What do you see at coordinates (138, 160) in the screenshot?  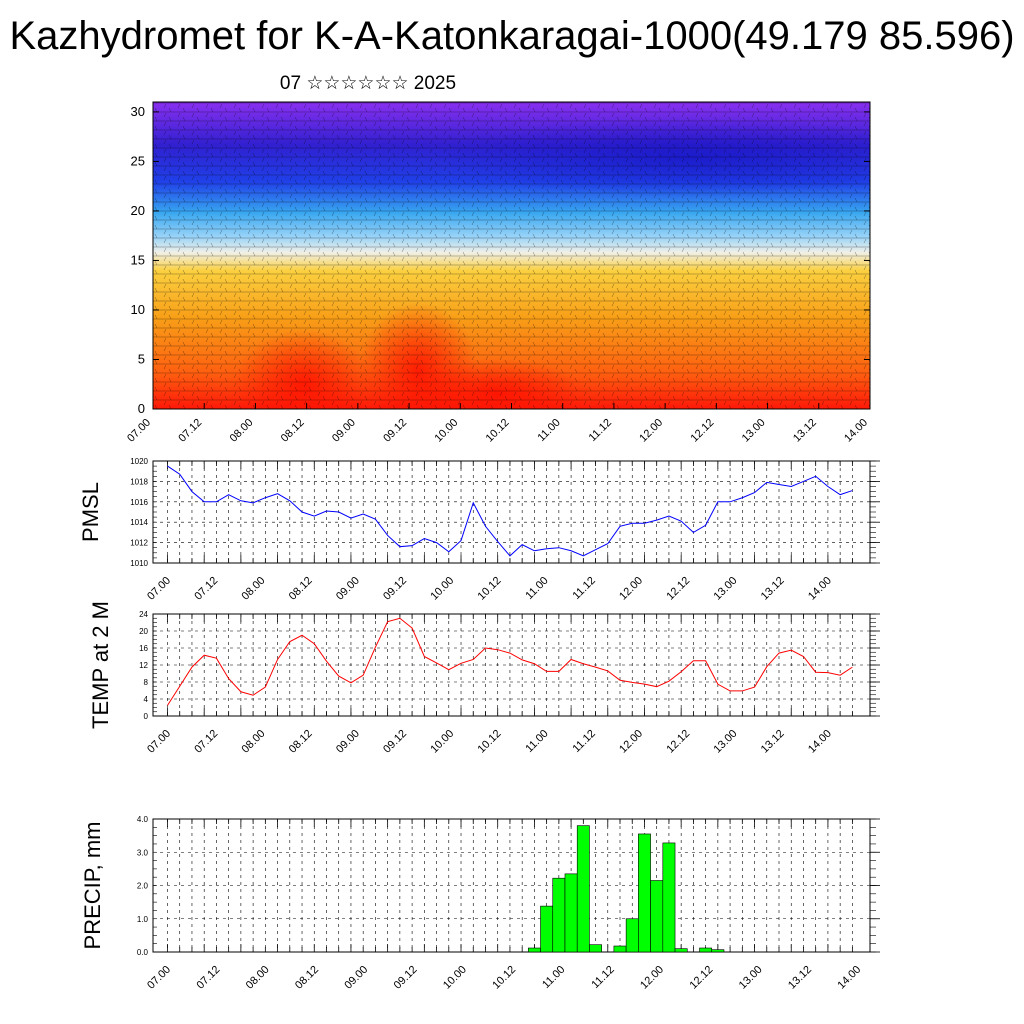 I see `y-tick-label: 25` at bounding box center [138, 160].